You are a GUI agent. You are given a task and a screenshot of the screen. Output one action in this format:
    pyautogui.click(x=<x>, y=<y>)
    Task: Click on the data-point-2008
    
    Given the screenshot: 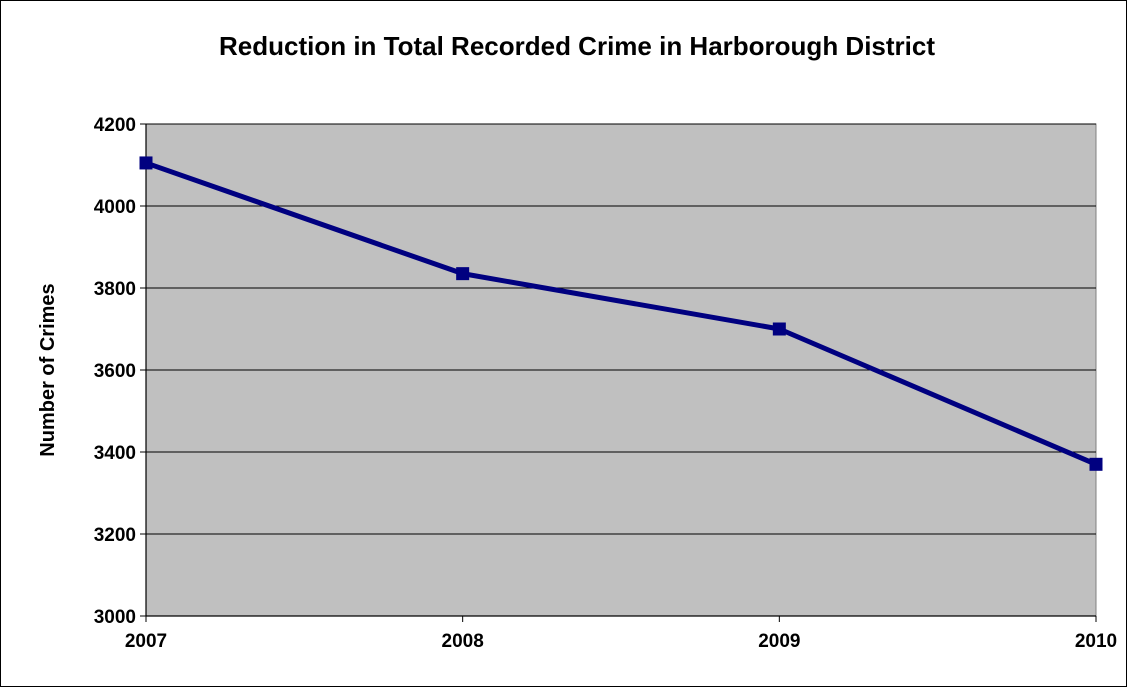 What is the action you would take?
    pyautogui.click(x=463, y=274)
    